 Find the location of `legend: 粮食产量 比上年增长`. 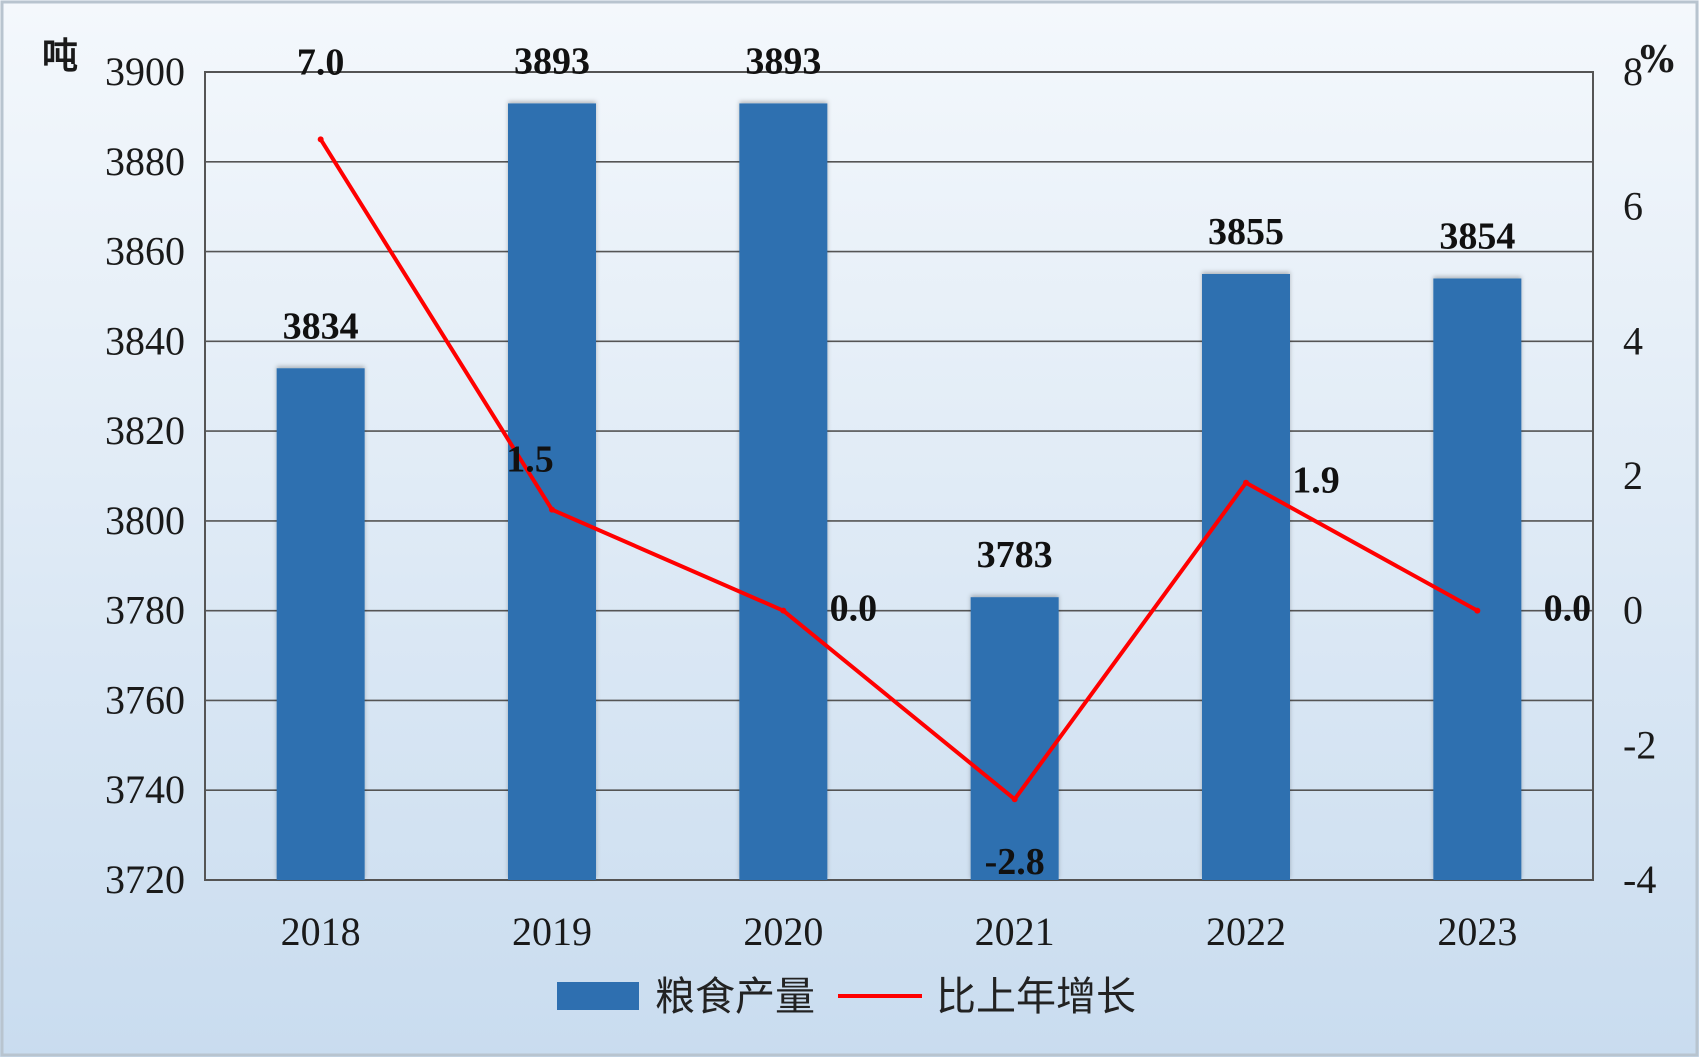

legend: 粮食产量 比上年增长 is located at coordinates (846, 997).